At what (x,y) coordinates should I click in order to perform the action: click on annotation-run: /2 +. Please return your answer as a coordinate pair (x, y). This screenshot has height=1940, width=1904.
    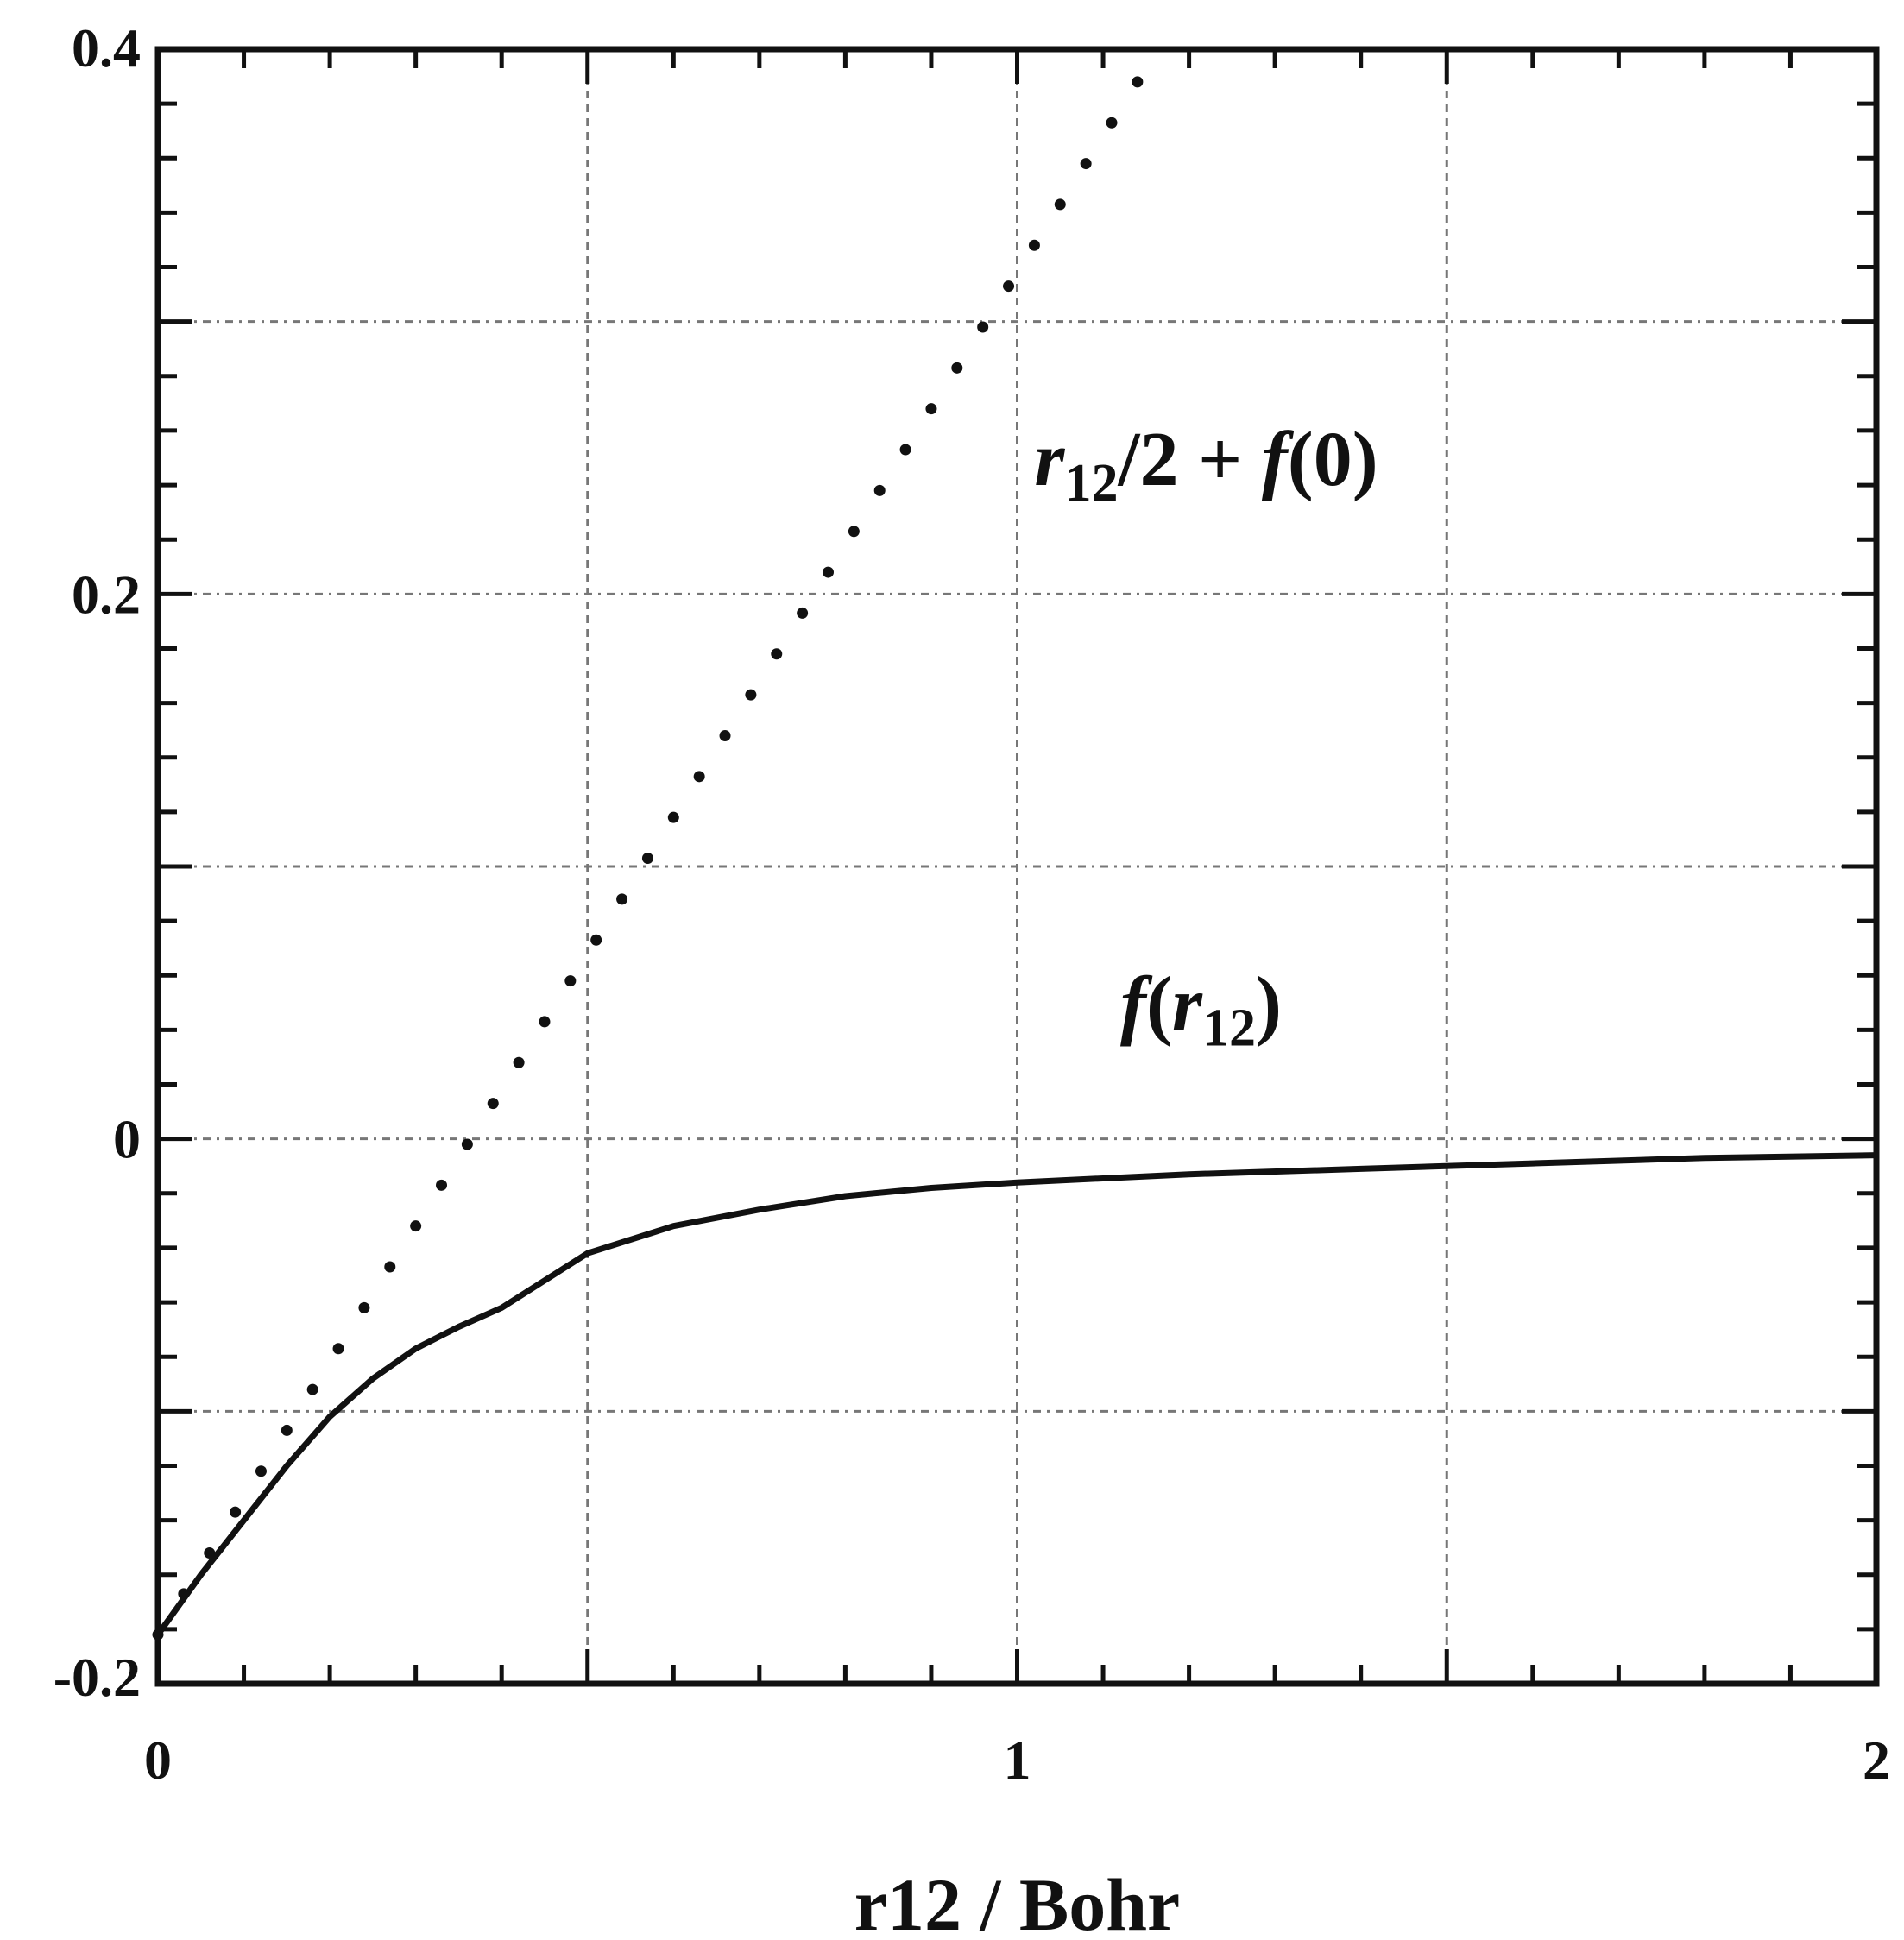
    Looking at the image, I should click on (1189, 459).